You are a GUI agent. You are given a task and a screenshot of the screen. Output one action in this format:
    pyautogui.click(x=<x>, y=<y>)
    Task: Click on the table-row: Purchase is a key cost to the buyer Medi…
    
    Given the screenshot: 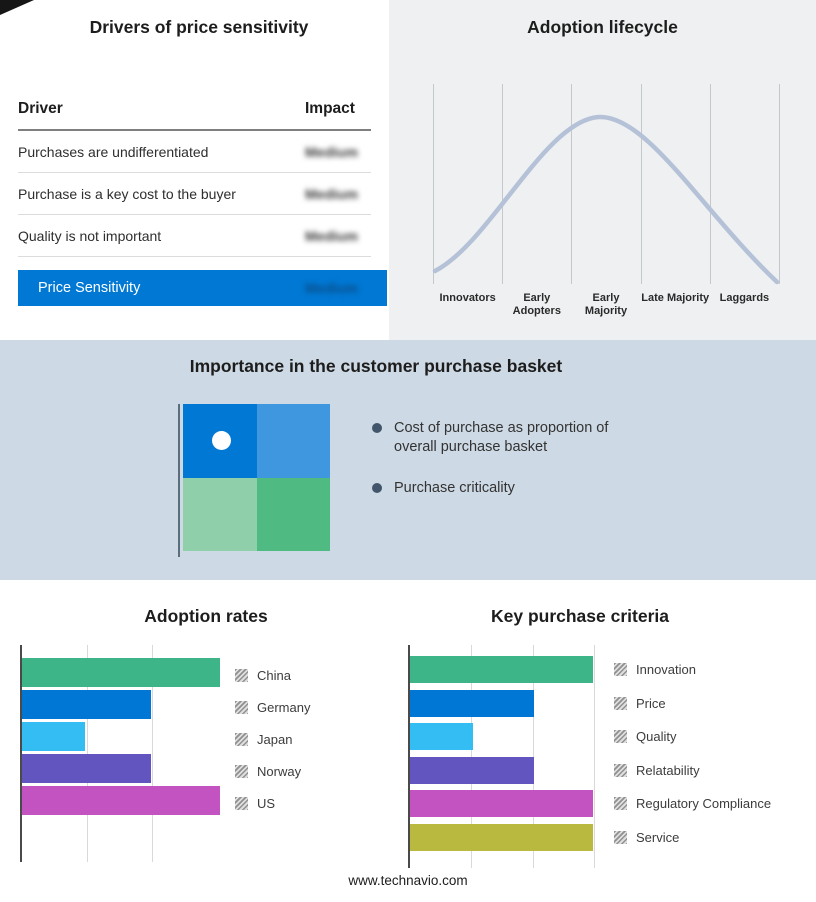 What is the action you would take?
    pyautogui.click(x=194, y=194)
    